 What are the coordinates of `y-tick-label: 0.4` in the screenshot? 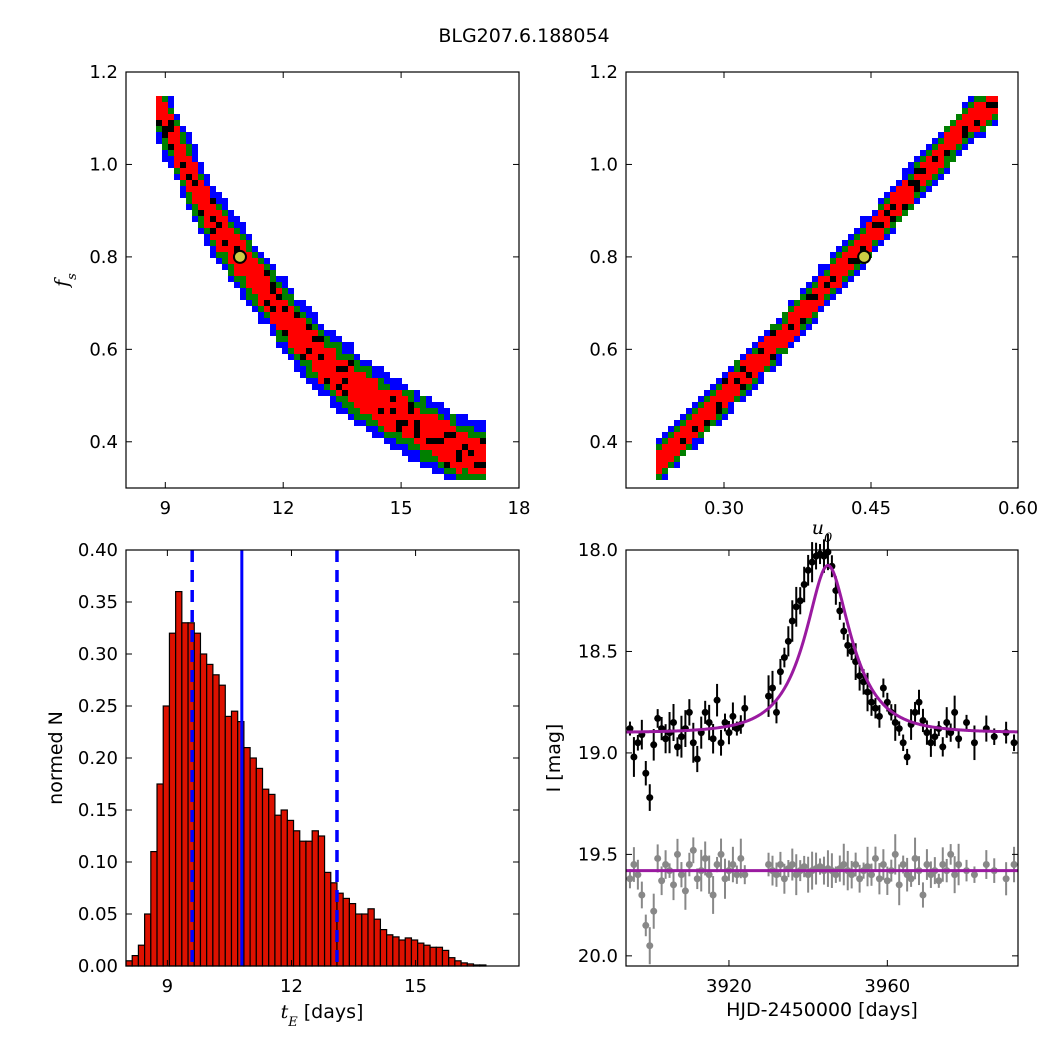 It's located at (603, 442).